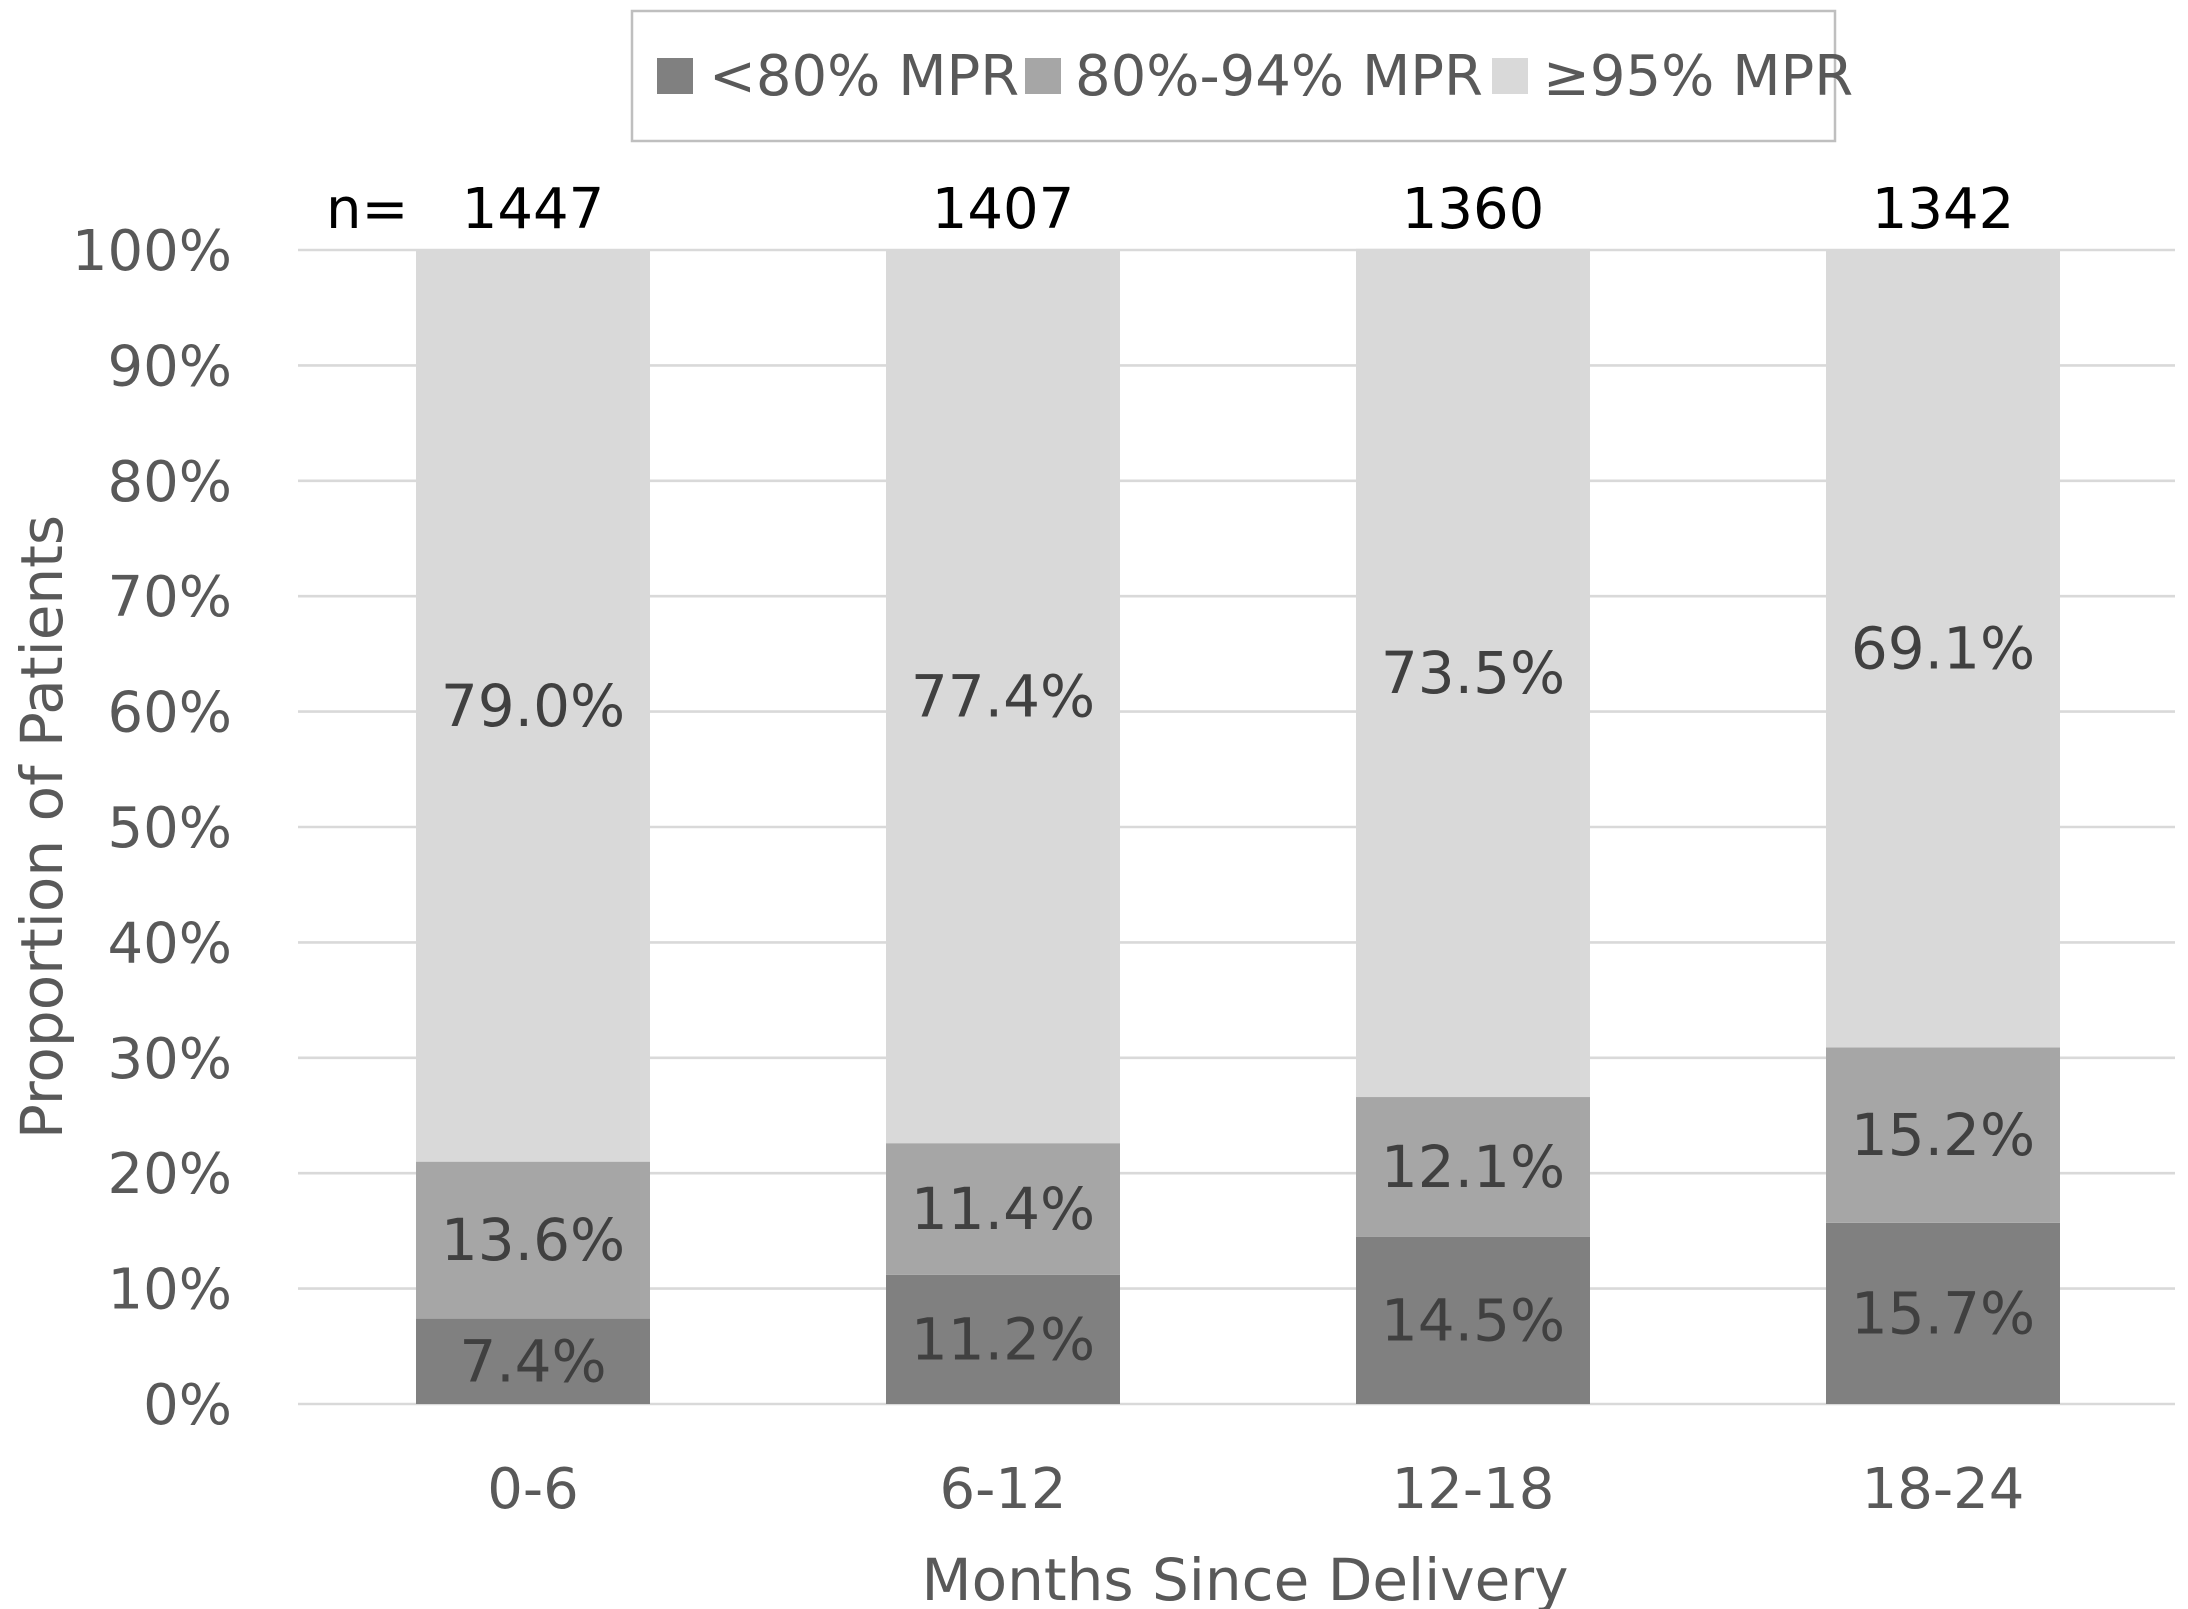 Image resolution: width=2188 pixels, height=1609 pixels. I want to click on x-tick-label: 18-24, so click(1943, 1489).